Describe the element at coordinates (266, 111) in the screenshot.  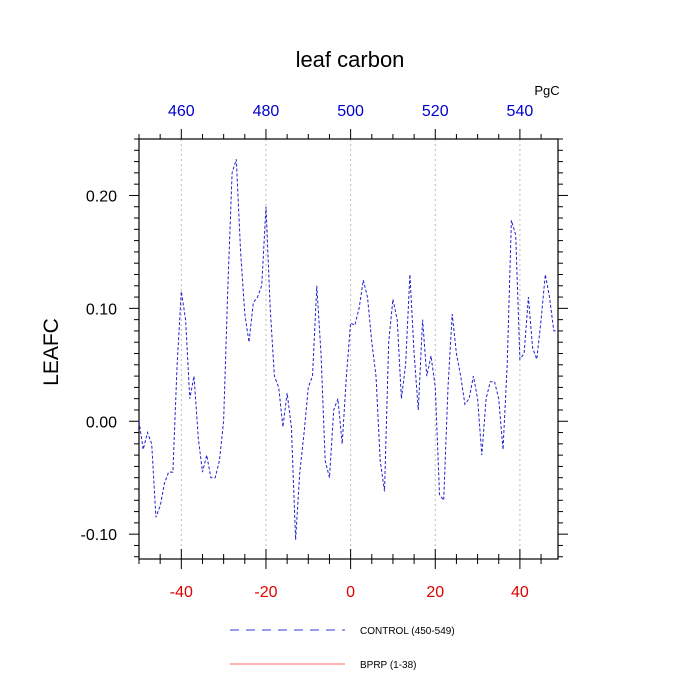
I see `top-tick-label: 480` at that location.